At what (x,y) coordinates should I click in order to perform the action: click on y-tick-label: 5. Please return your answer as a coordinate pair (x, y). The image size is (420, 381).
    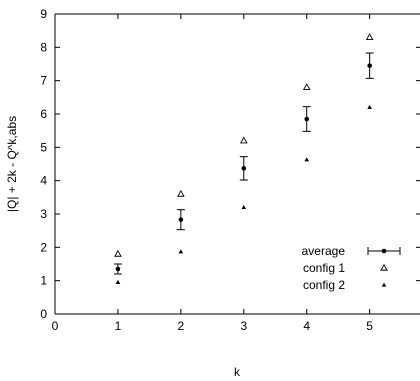
    Looking at the image, I should click on (43, 147).